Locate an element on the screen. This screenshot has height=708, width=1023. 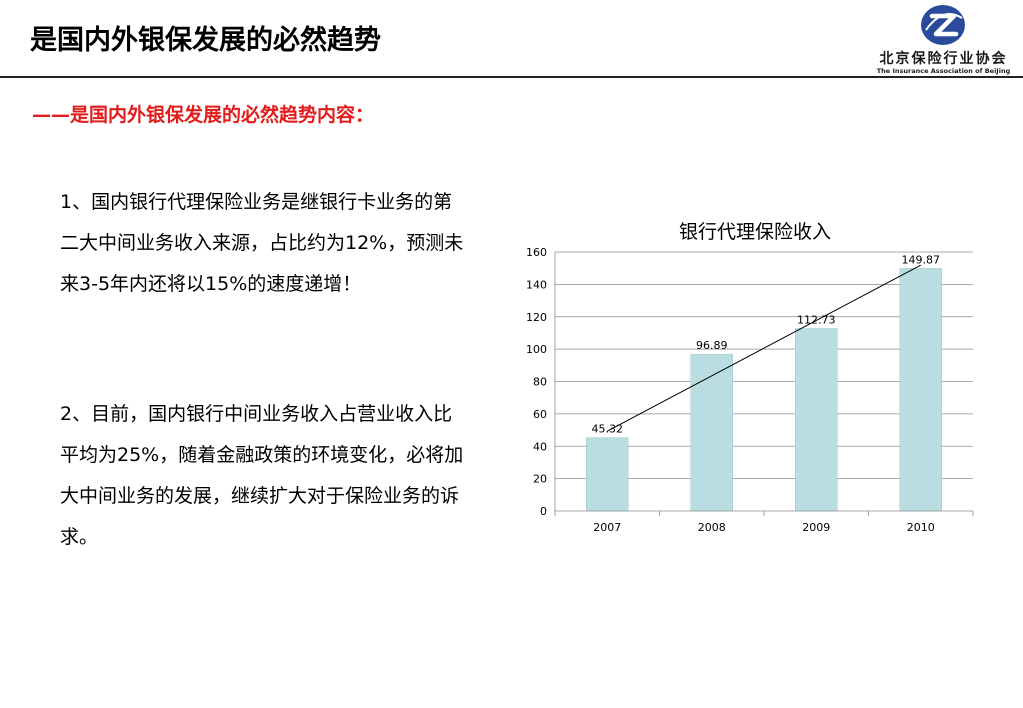
y-tick-label: 160 is located at coordinates (536, 252).